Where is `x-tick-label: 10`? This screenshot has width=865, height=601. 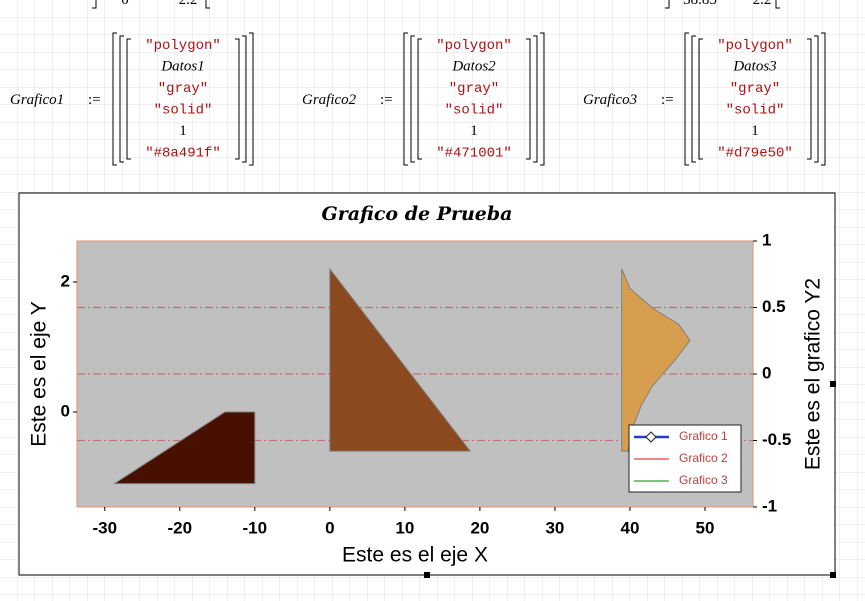 x-tick-label: 10 is located at coordinates (404, 527).